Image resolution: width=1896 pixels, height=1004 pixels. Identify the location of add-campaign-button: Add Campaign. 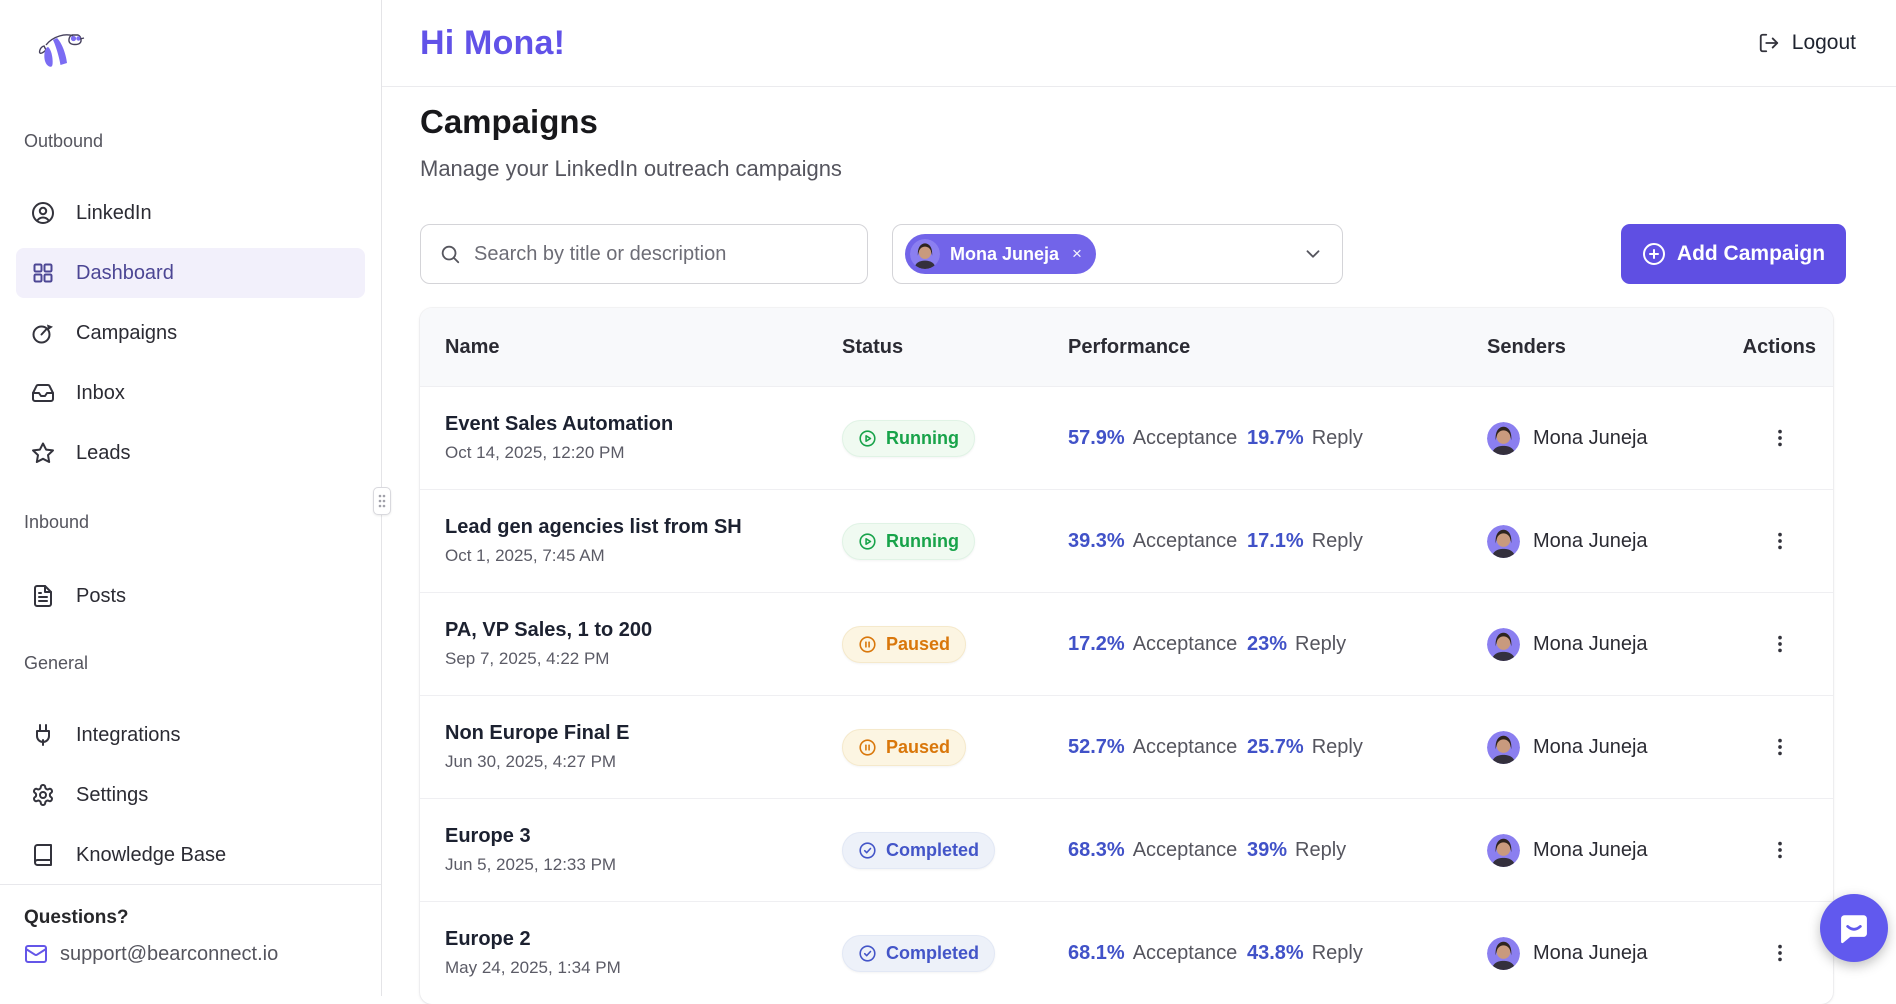
(1733, 254).